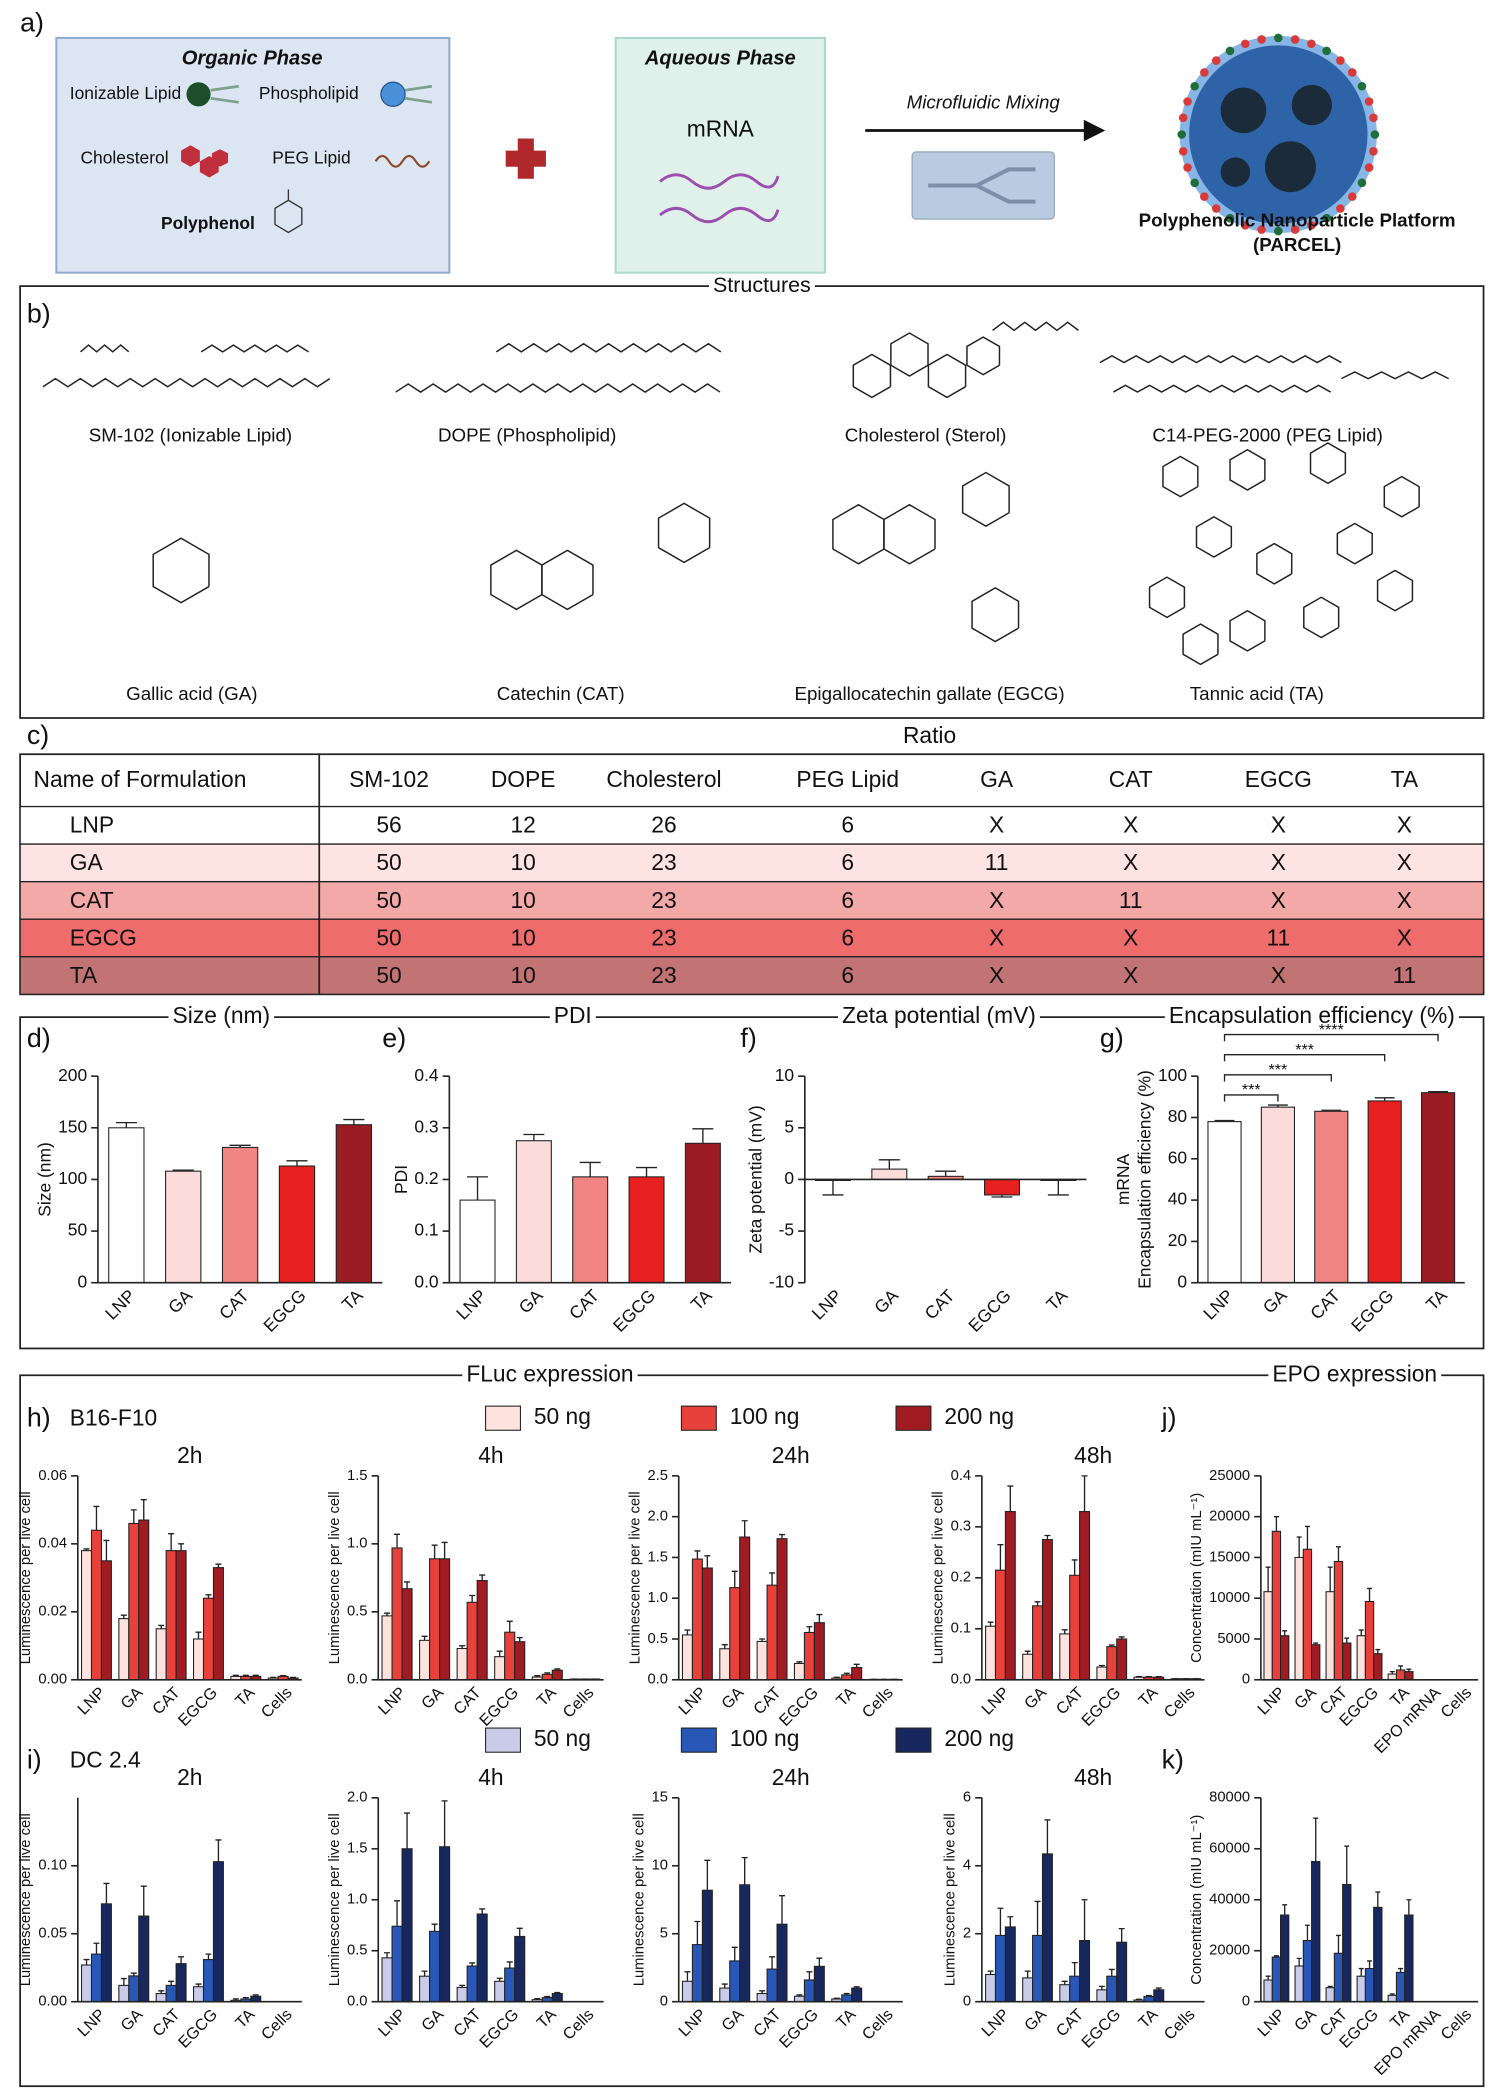 This screenshot has height=2100, width=1505. Describe the element at coordinates (657, 1557) in the screenshot. I see `y-tick-label: 1.5` at that location.